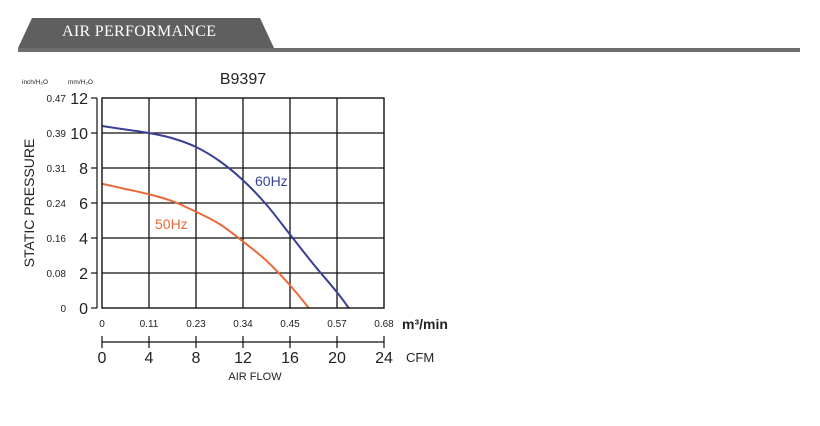 The height and width of the screenshot is (426, 820). Describe the element at coordinates (243, 324) in the screenshot. I see `x-tick-label-m3: 0.34` at that location.